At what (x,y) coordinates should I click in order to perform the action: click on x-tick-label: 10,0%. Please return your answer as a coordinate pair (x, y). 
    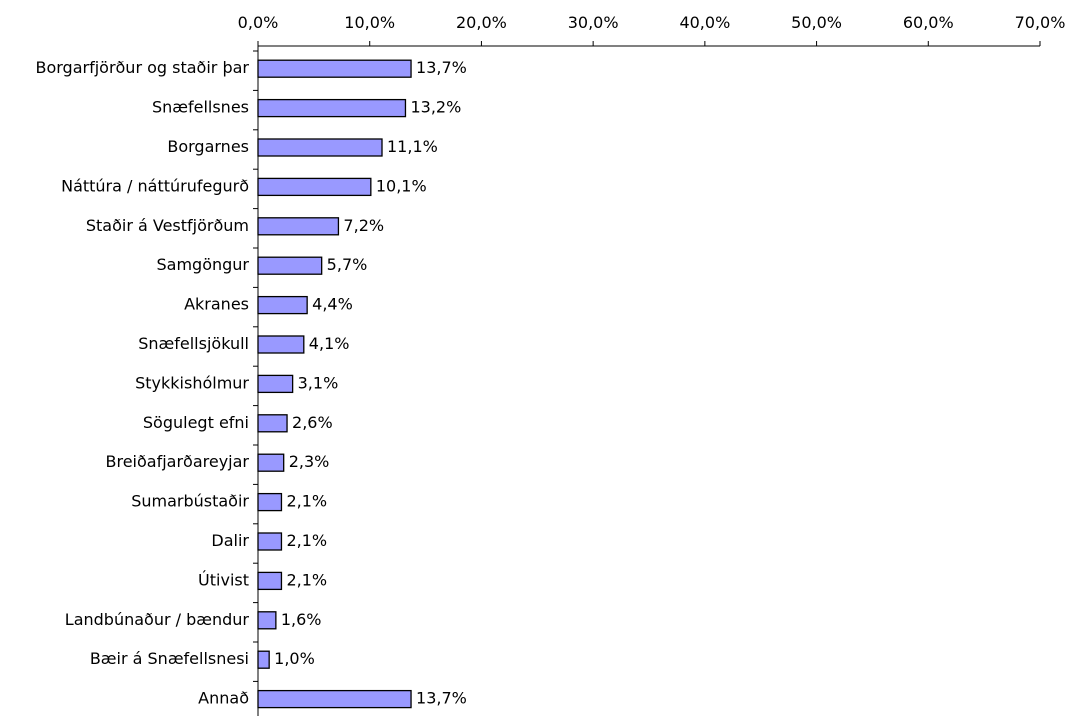
    Looking at the image, I should click on (369, 22).